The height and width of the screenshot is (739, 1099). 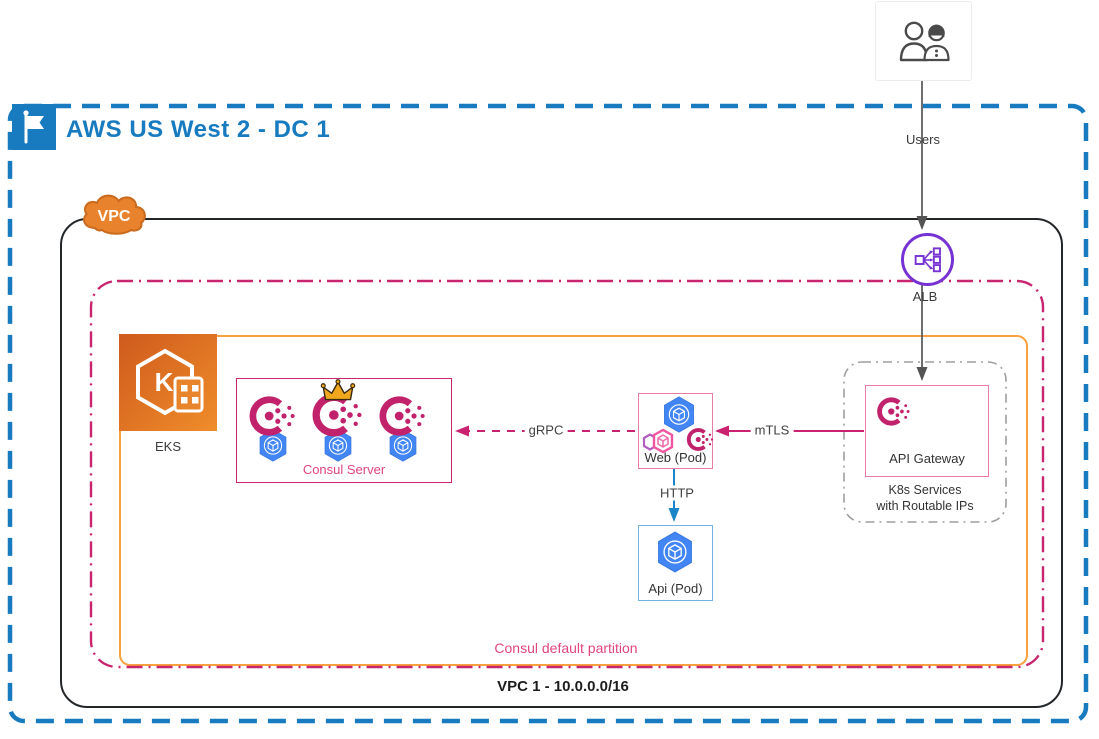 I want to click on load-balancer-icon, so click(x=928, y=260).